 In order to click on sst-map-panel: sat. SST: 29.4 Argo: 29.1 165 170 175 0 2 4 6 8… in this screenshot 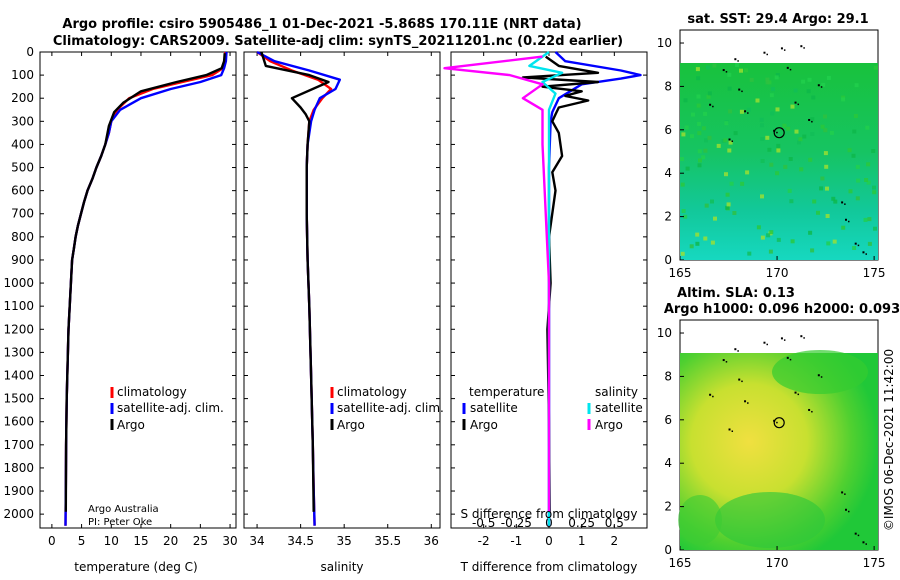, I will do `click(771, 146)`.